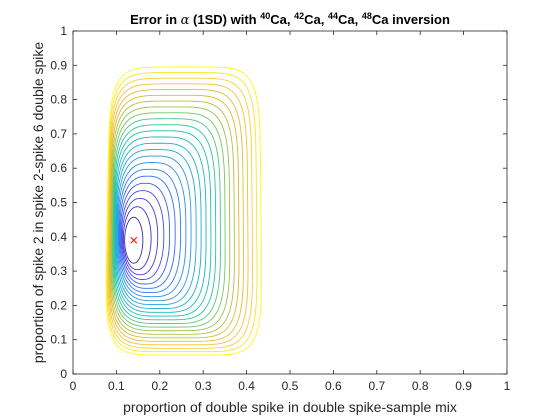  Describe the element at coordinates (63, 31) in the screenshot. I see `y-tick-label: 1` at that location.